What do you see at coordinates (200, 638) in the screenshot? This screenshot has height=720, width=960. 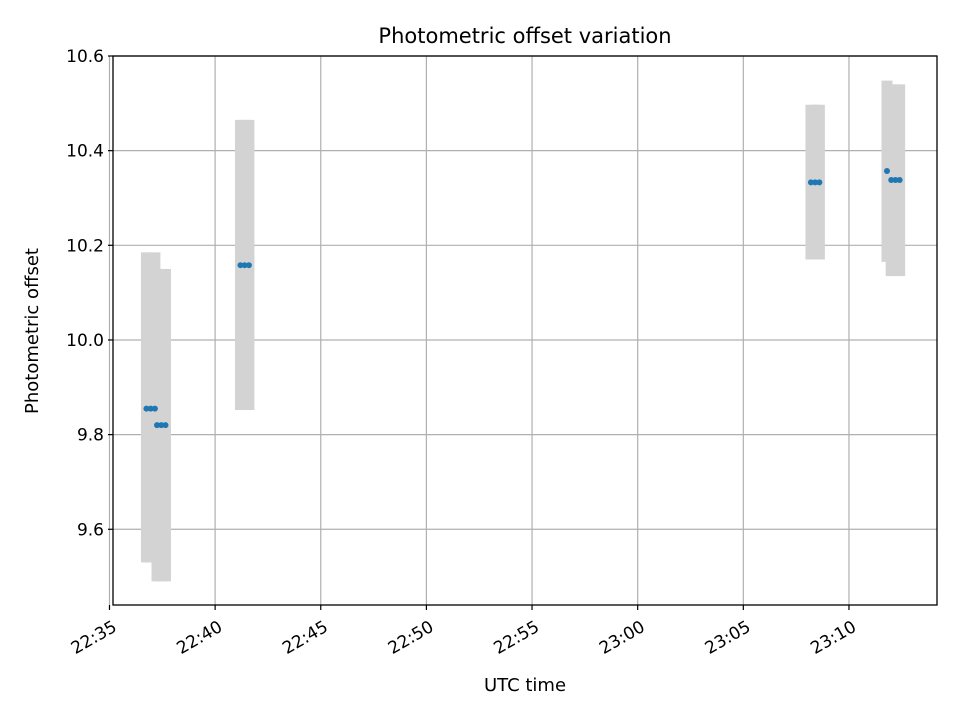 I see `x-tick-label: 22:40` at bounding box center [200, 638].